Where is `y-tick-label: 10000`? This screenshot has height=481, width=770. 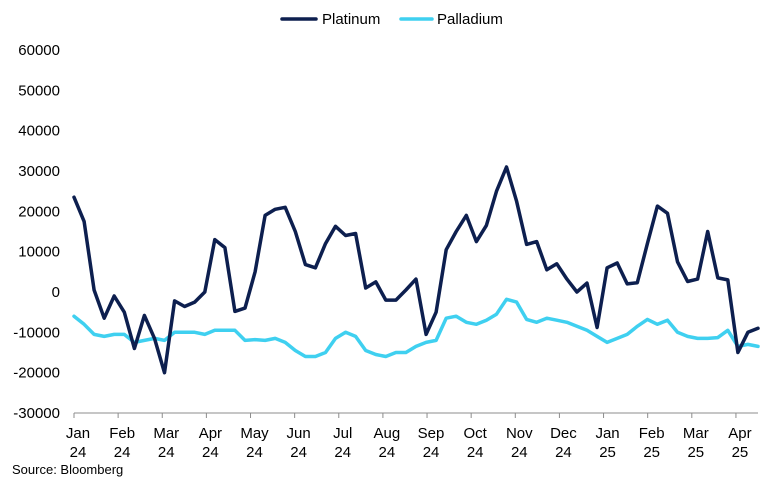
y-tick-label: 10000 is located at coordinates (39, 252).